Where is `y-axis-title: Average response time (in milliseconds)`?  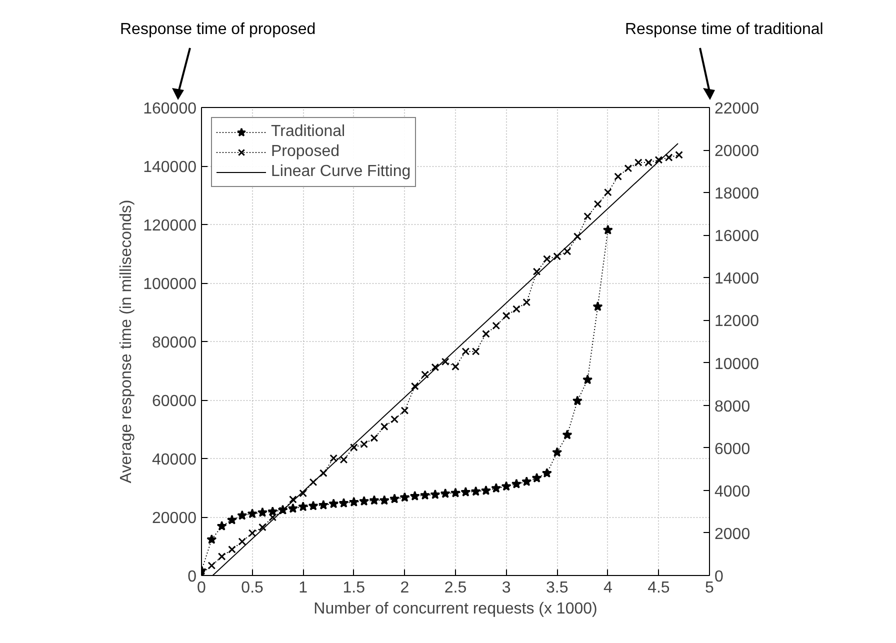 y-axis-title: Average response time (in milliseconds) is located at coordinates (127, 342).